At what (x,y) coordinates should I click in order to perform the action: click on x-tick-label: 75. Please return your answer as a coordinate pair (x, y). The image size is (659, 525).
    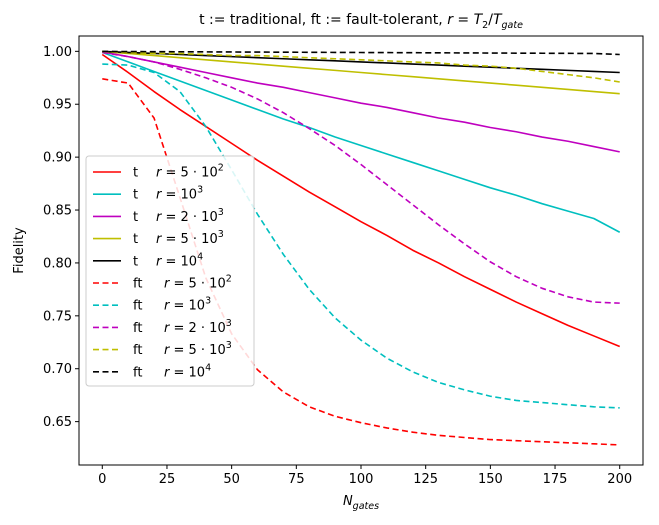
    Looking at the image, I should click on (296, 479).